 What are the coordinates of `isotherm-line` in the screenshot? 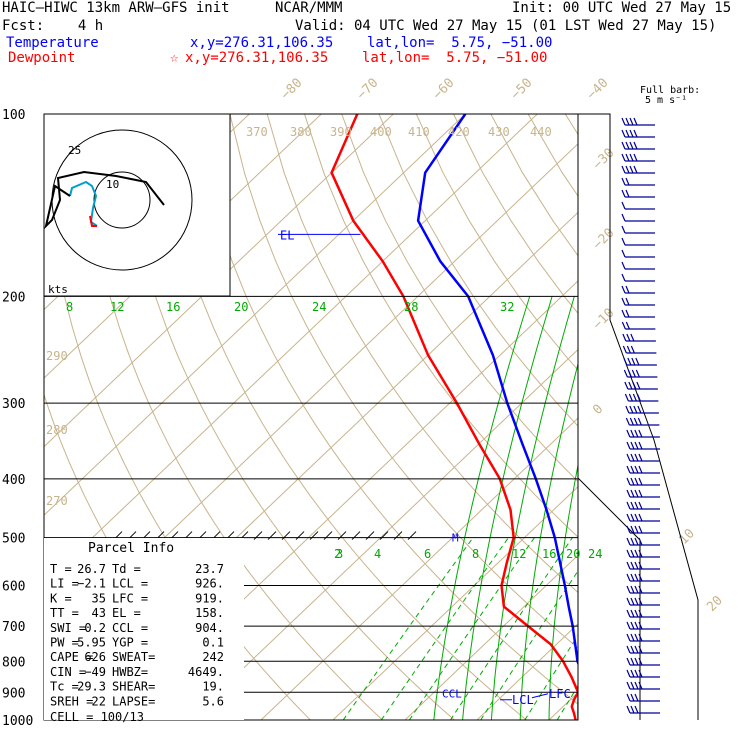 It's located at (491, 637).